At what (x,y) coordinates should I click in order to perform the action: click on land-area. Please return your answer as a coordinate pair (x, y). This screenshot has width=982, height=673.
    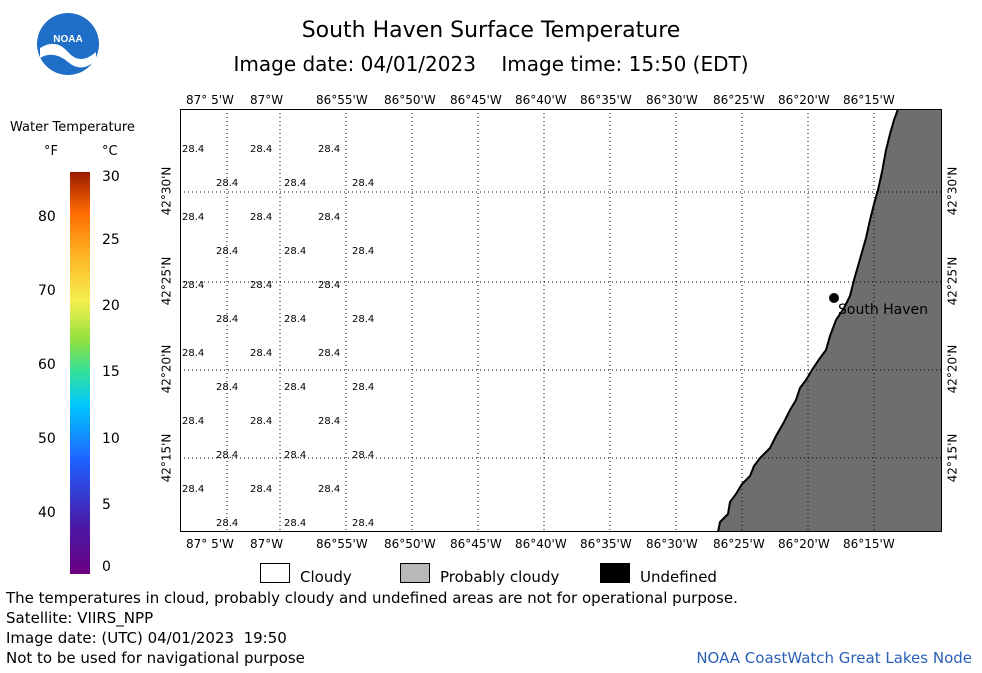
    Looking at the image, I should click on (830, 320).